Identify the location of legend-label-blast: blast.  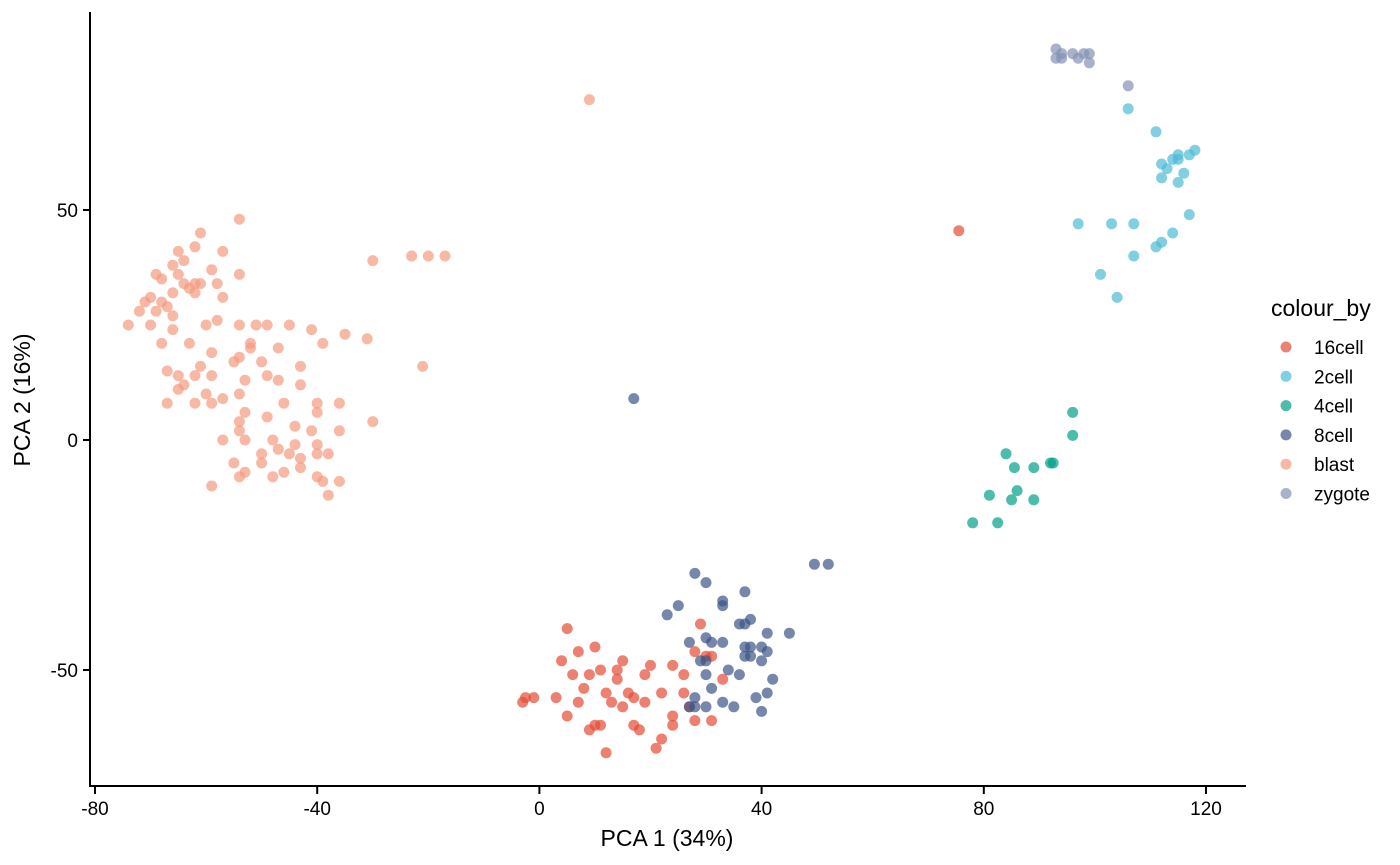
(1334, 465).